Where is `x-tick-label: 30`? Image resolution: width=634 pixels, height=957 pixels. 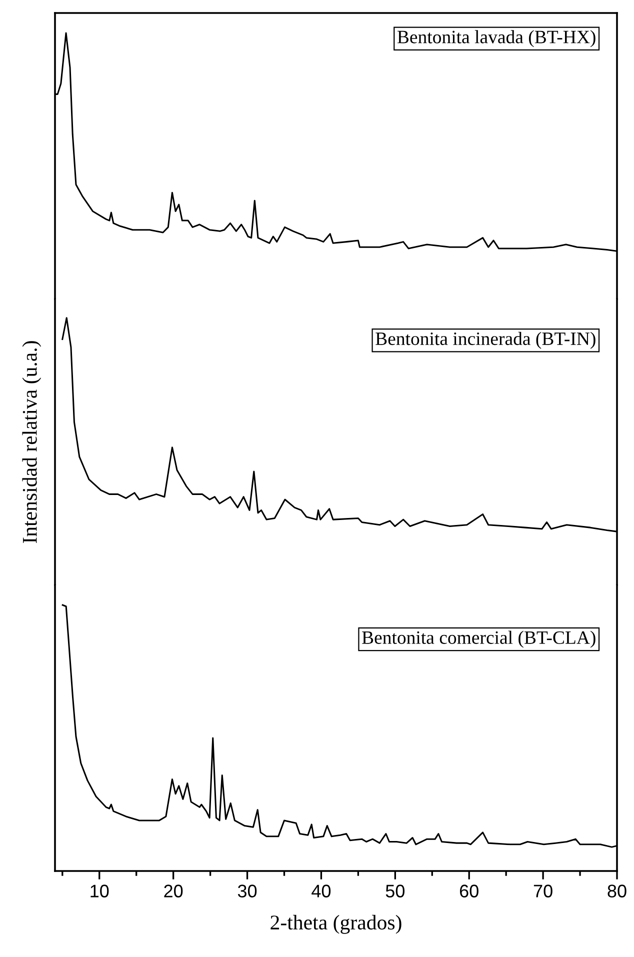 x-tick-label: 30 is located at coordinates (247, 891).